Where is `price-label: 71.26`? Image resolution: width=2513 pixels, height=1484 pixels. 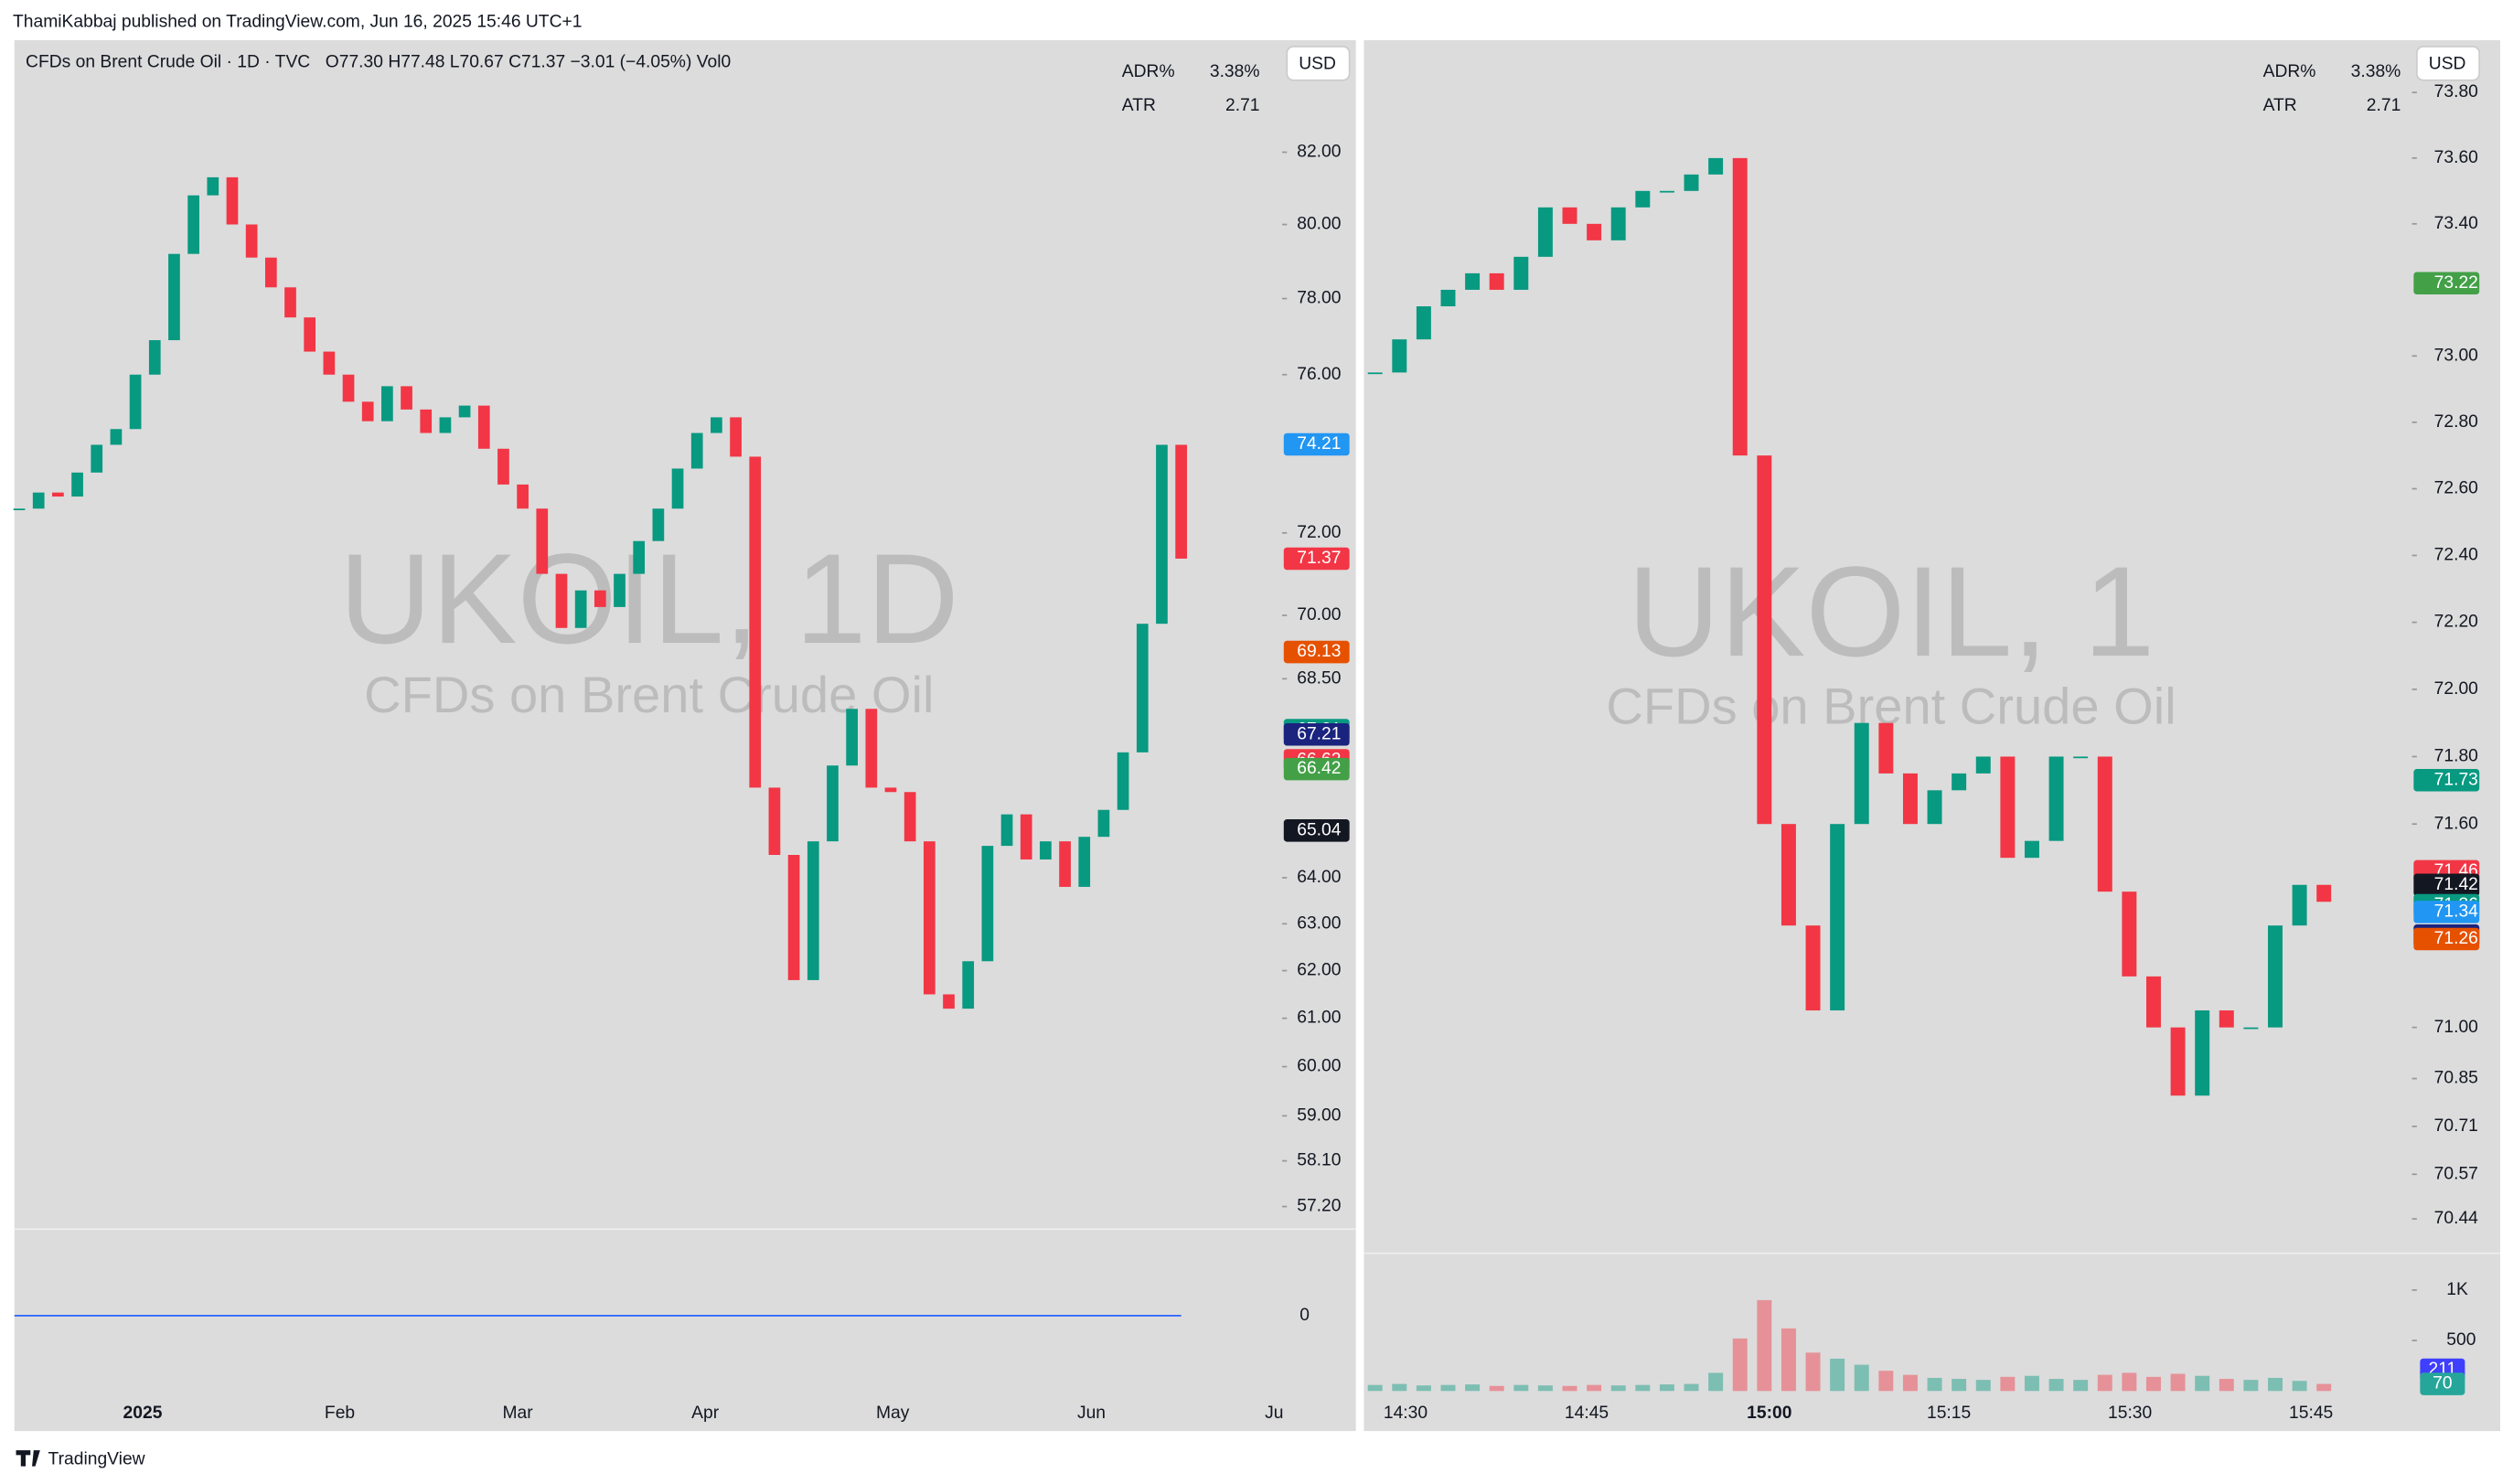
price-label: 71.26 is located at coordinates (2456, 938).